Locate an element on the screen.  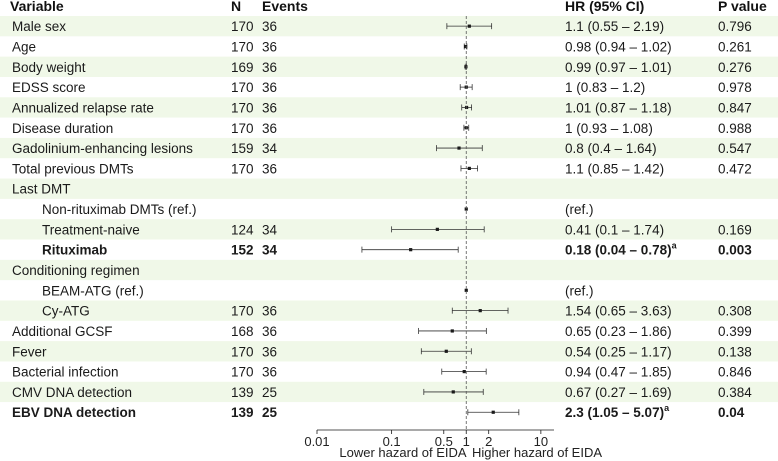
row-n: 152 is located at coordinates (242, 250).